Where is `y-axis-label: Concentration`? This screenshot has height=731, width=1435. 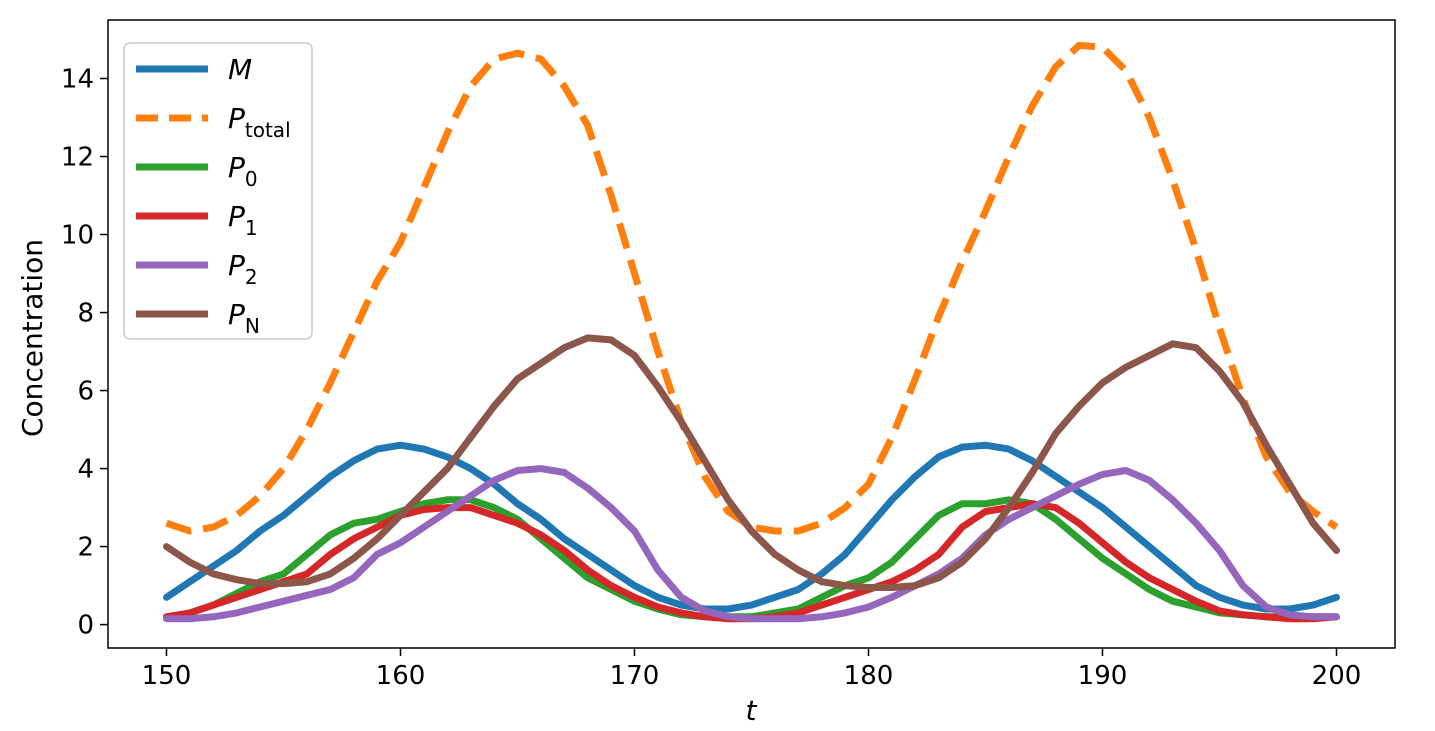 y-axis-label: Concentration is located at coordinates (32, 338).